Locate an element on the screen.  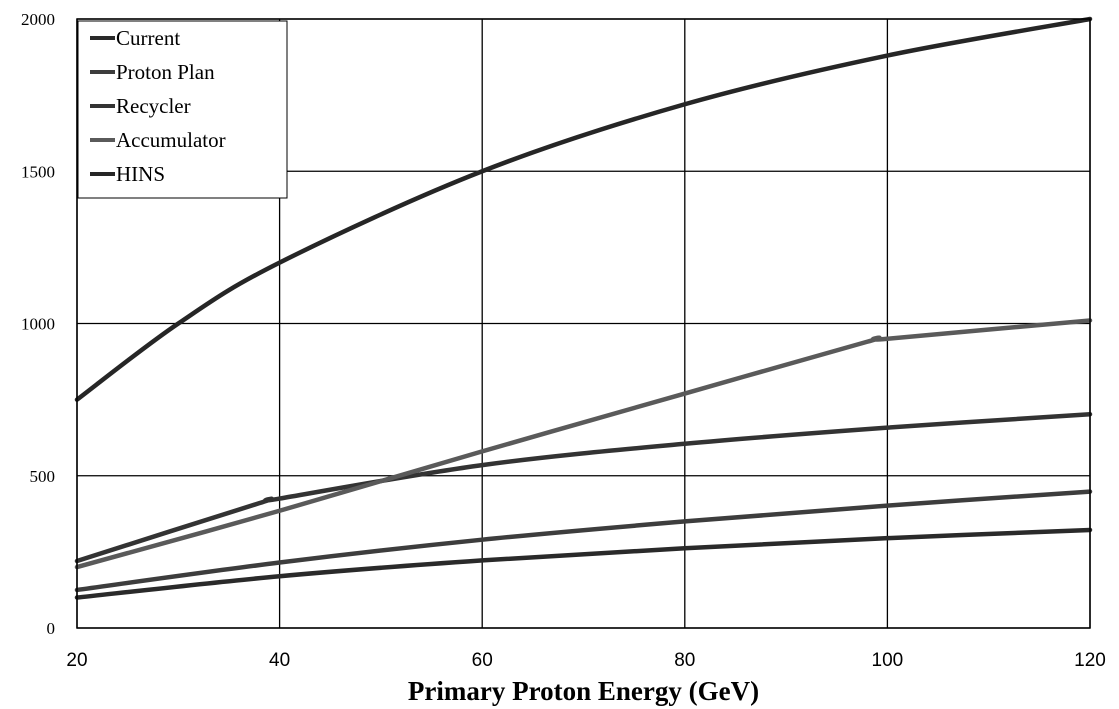
y-tick-label: 1000 is located at coordinates (38, 324).